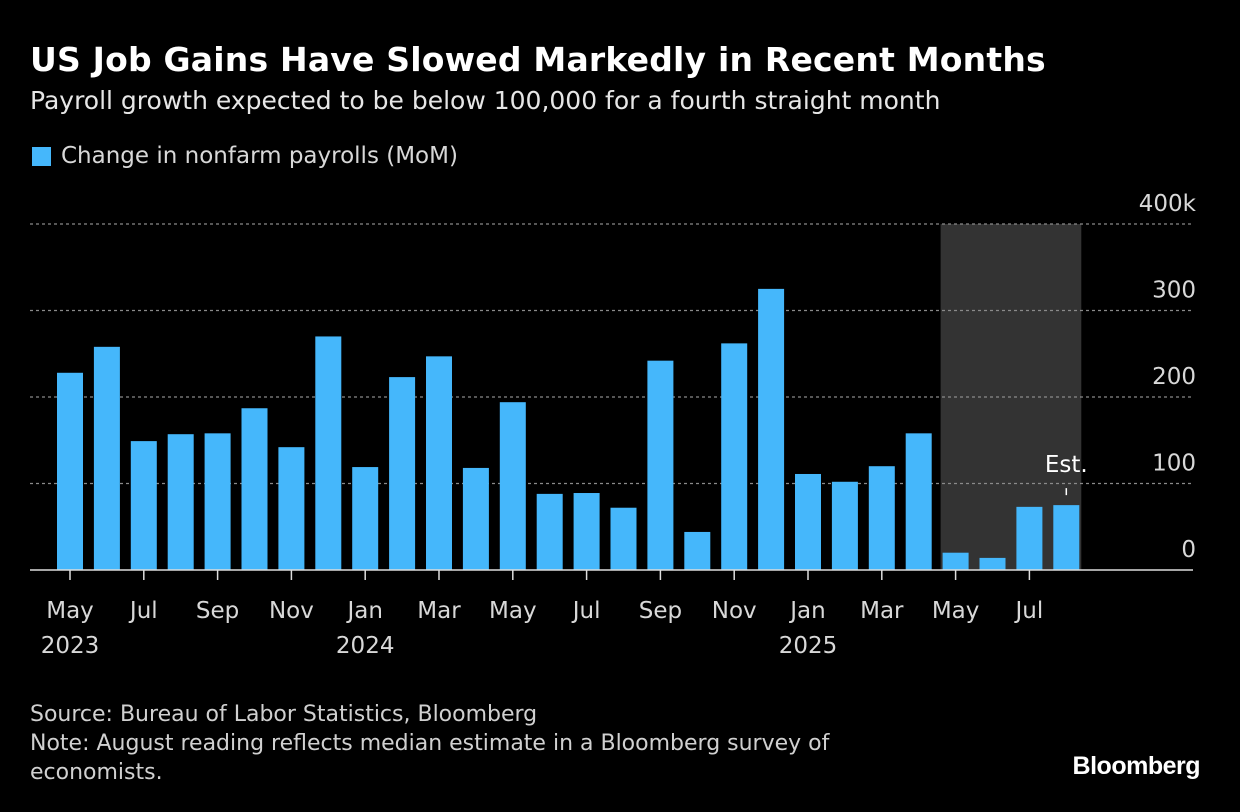 The image size is (1240, 812). I want to click on x-year-label: 2024, so click(365, 646).